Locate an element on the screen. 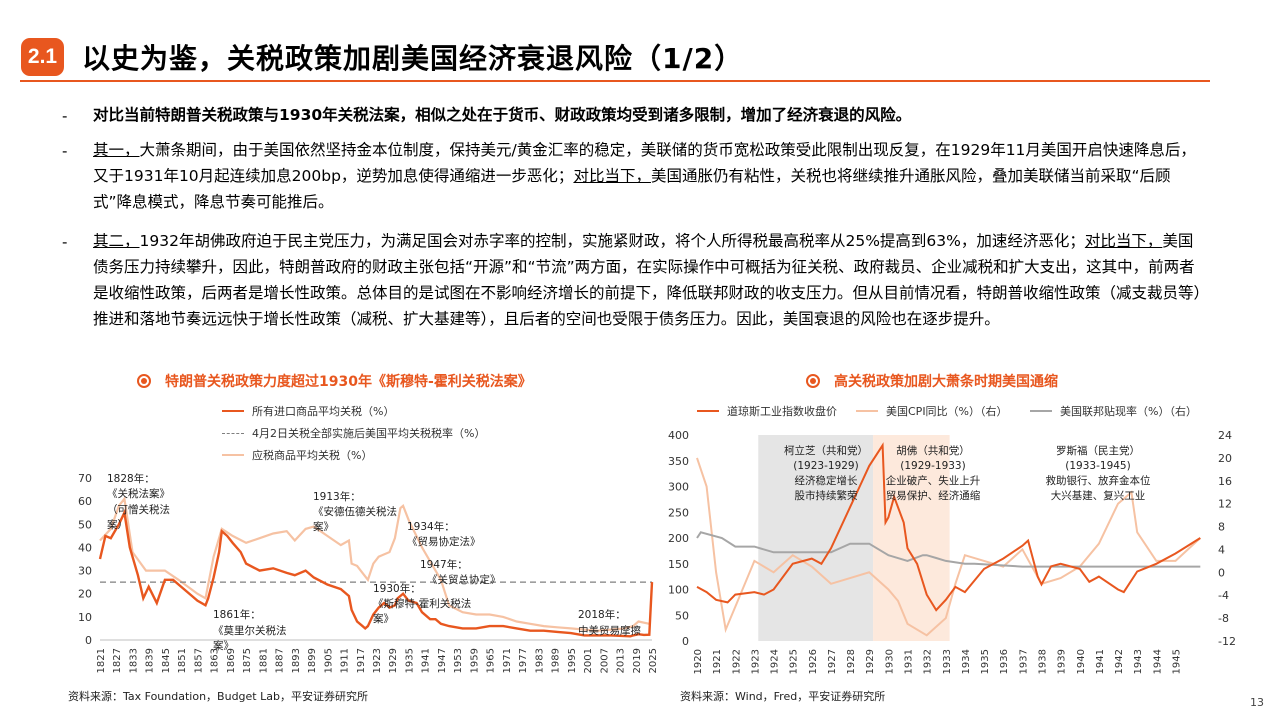 Image resolution: width=1280 pixels, height=720 pixels. x-tick-label: 1928 is located at coordinates (851, 661).